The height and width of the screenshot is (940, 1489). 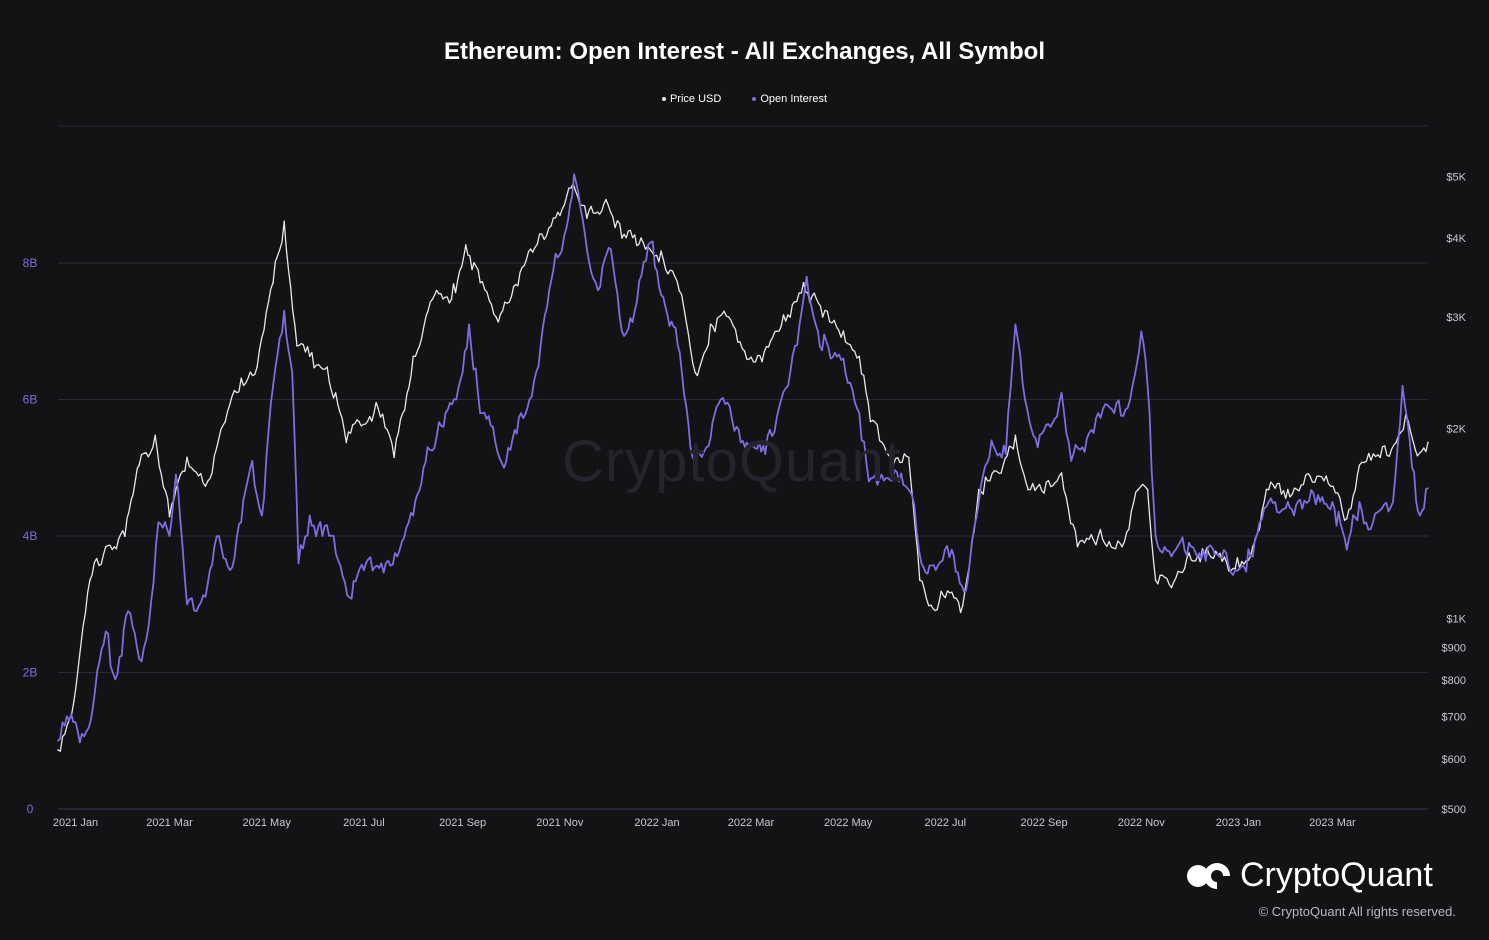 What do you see at coordinates (1454, 760) in the screenshot?
I see `right-tick-label: $600` at bounding box center [1454, 760].